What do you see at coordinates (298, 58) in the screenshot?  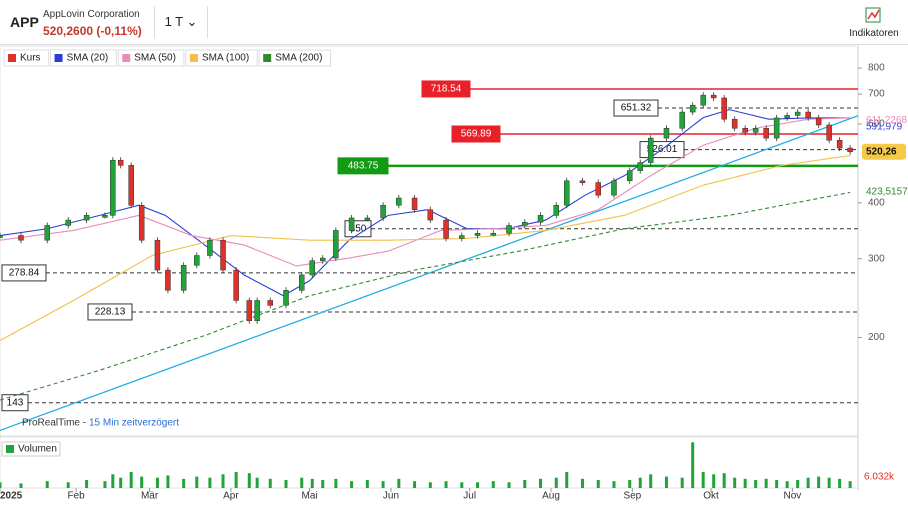 I see `legend-label: SMA (200)` at bounding box center [298, 58].